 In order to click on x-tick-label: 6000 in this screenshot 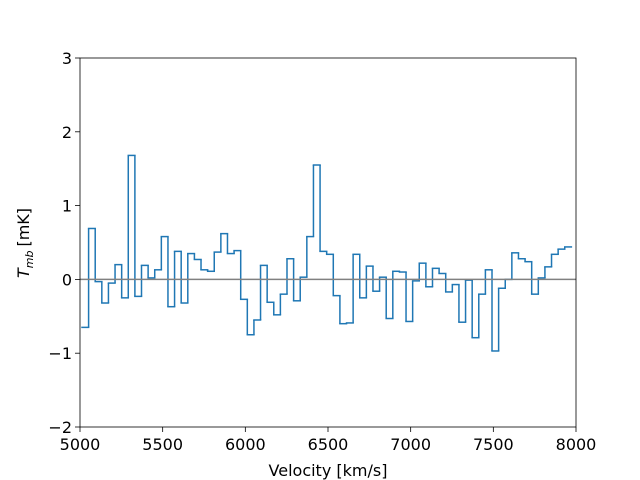, I will do `click(245, 444)`.